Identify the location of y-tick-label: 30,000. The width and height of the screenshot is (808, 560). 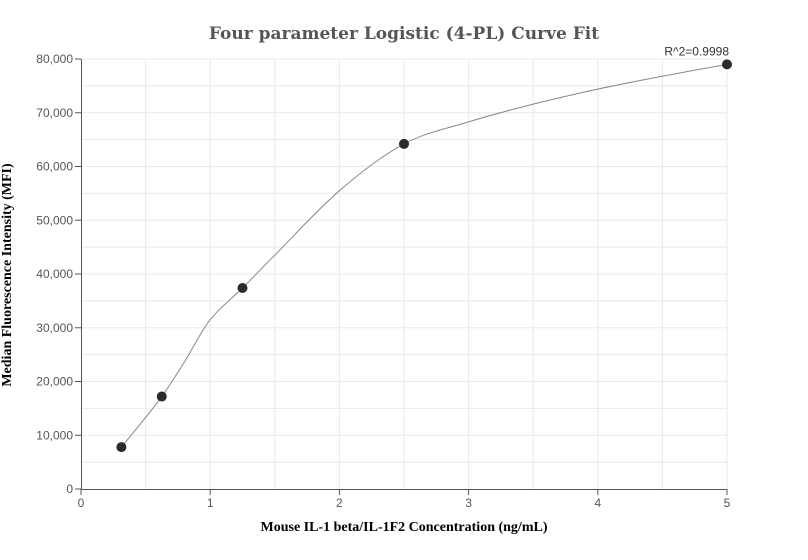
(54, 328).